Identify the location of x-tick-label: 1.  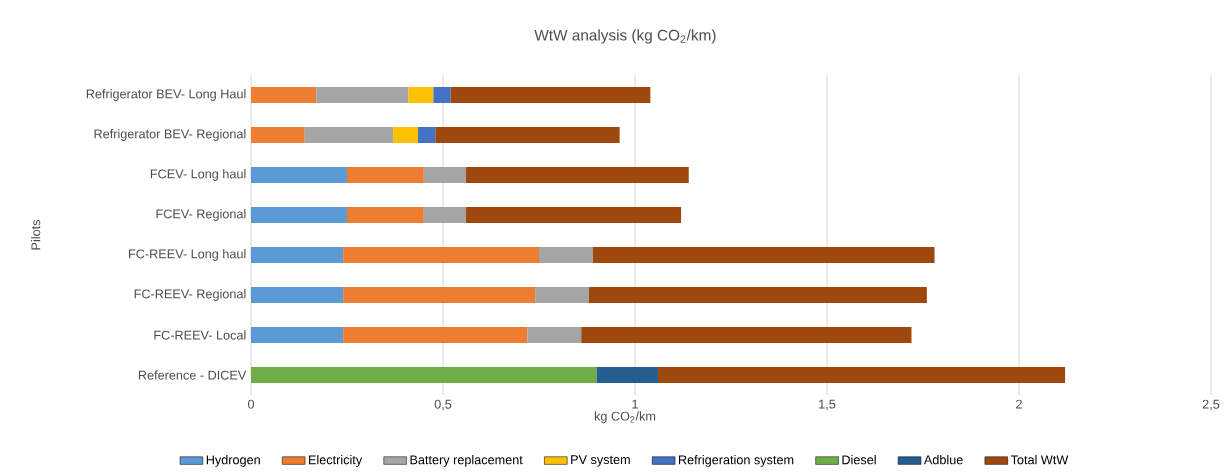
(635, 404).